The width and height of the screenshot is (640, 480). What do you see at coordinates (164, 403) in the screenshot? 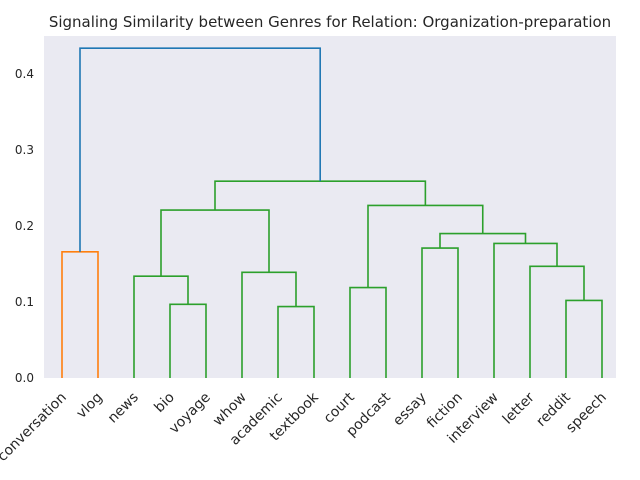
I see `x-tick-label: bio` at bounding box center [164, 403].